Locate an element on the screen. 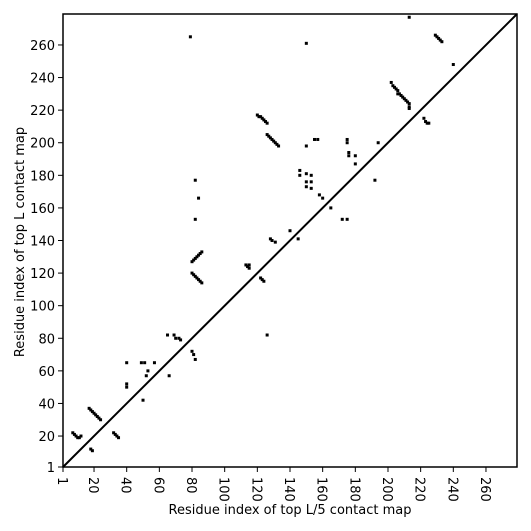 This screenshot has height=531, width=531. y-tick-label: 140 is located at coordinates (42, 242).